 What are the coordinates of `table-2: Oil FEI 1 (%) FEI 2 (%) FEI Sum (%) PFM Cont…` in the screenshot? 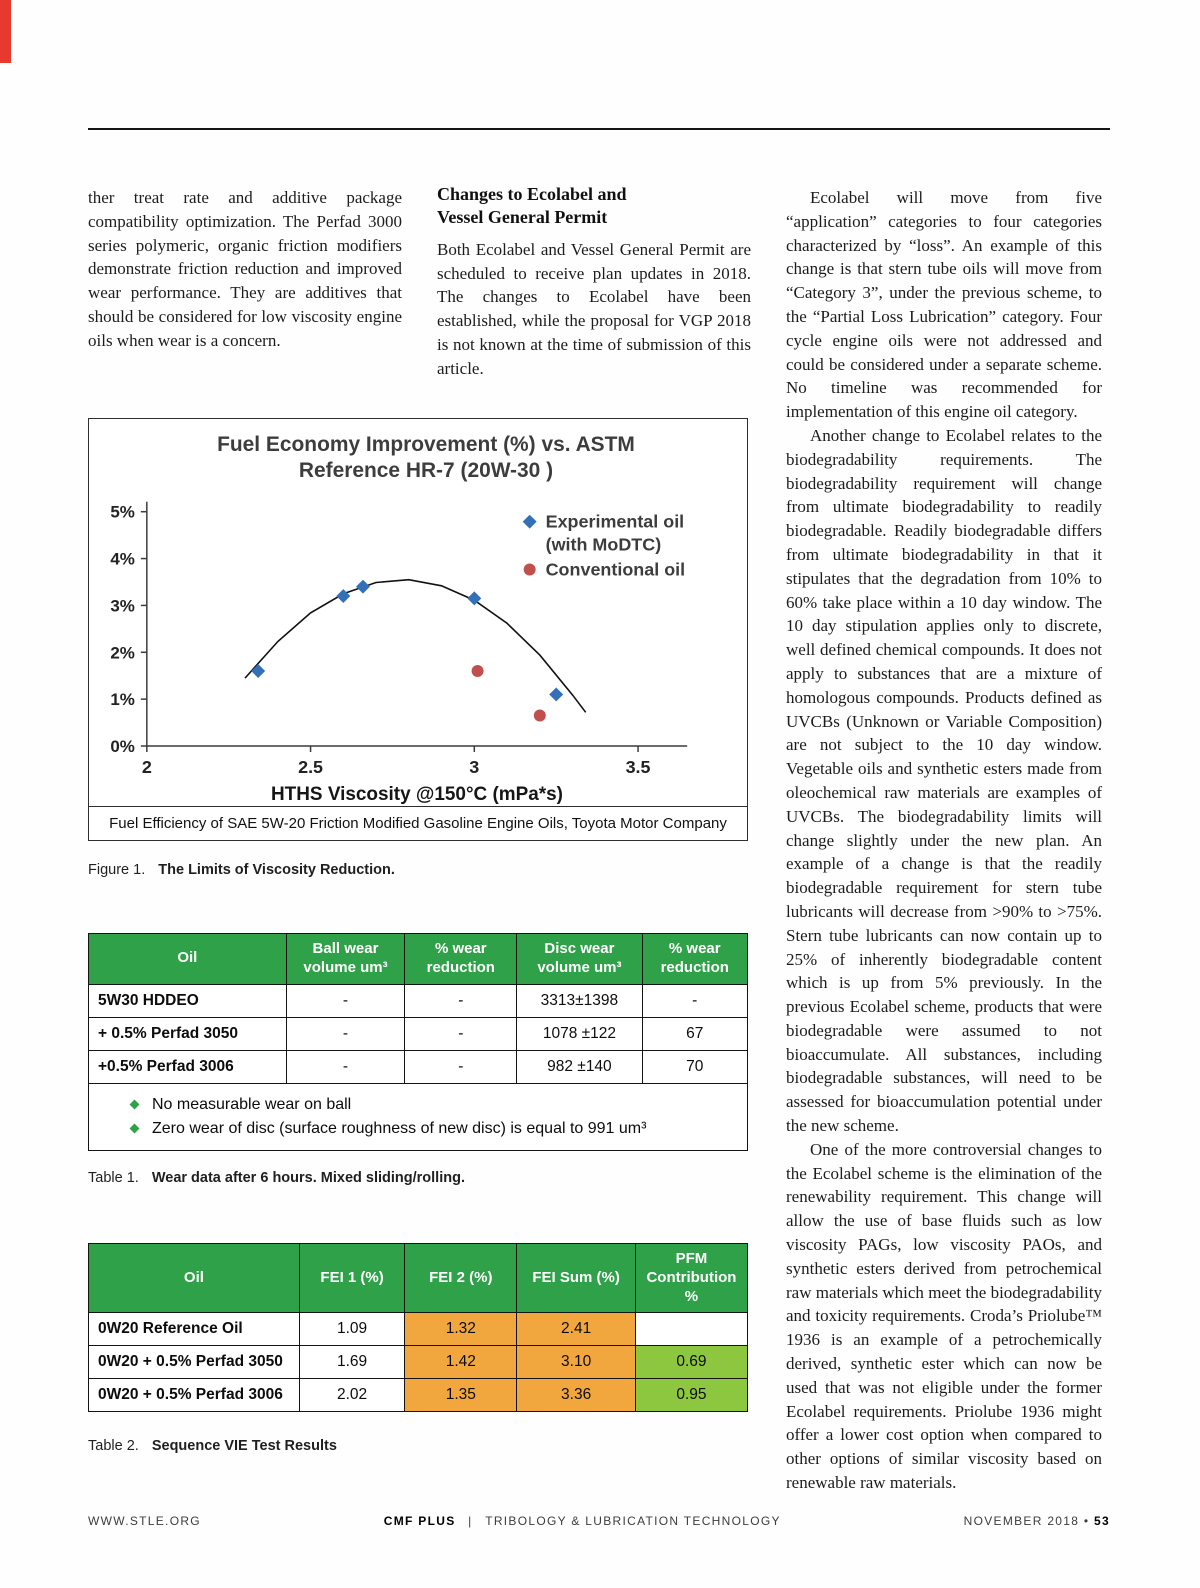 It's located at (418, 1327).